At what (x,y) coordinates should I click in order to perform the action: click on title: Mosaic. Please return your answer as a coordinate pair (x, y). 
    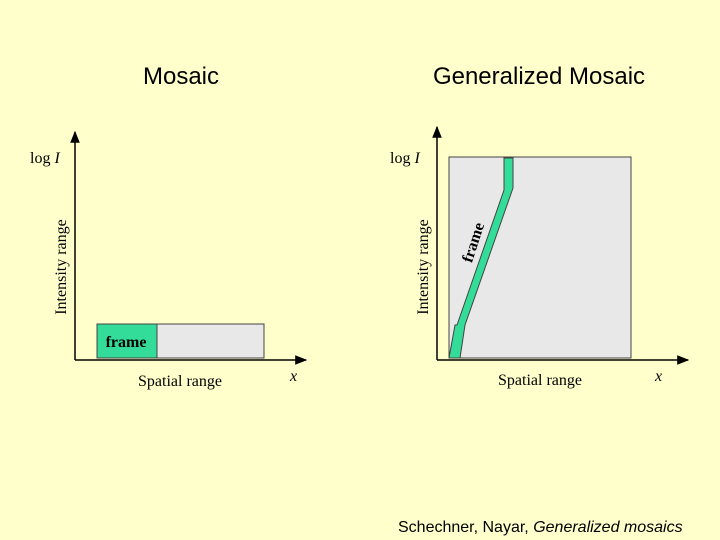
    Looking at the image, I should click on (181, 76).